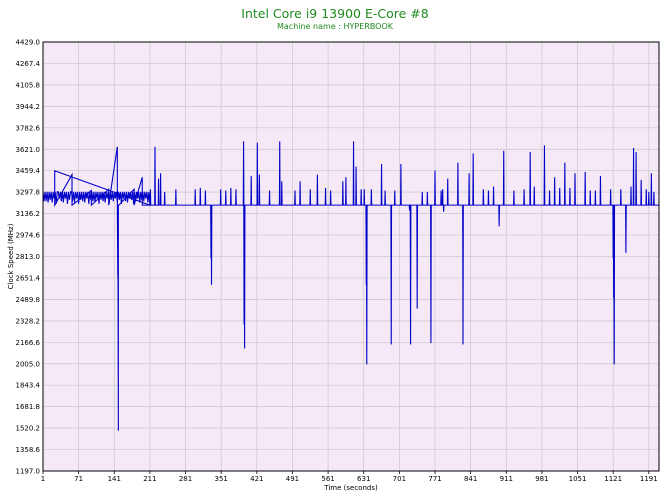 This screenshot has width=670, height=503. Describe the element at coordinates (114, 479) in the screenshot. I see `x-tick-label: 141` at that location.